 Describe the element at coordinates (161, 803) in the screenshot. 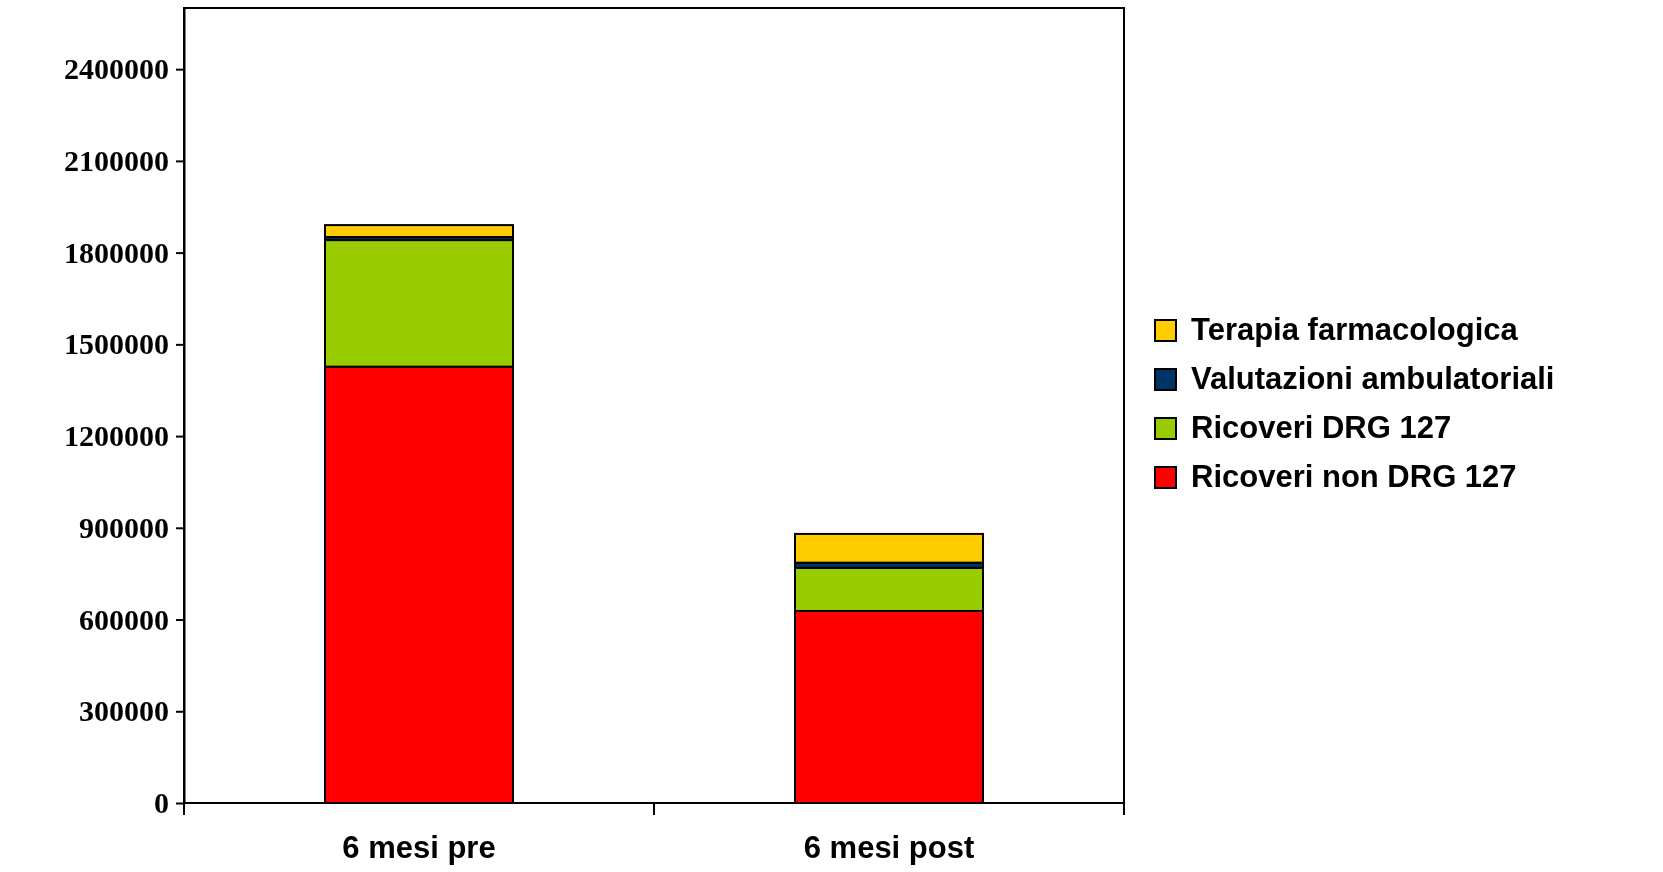

I see `y-tick-label: 0` at that location.